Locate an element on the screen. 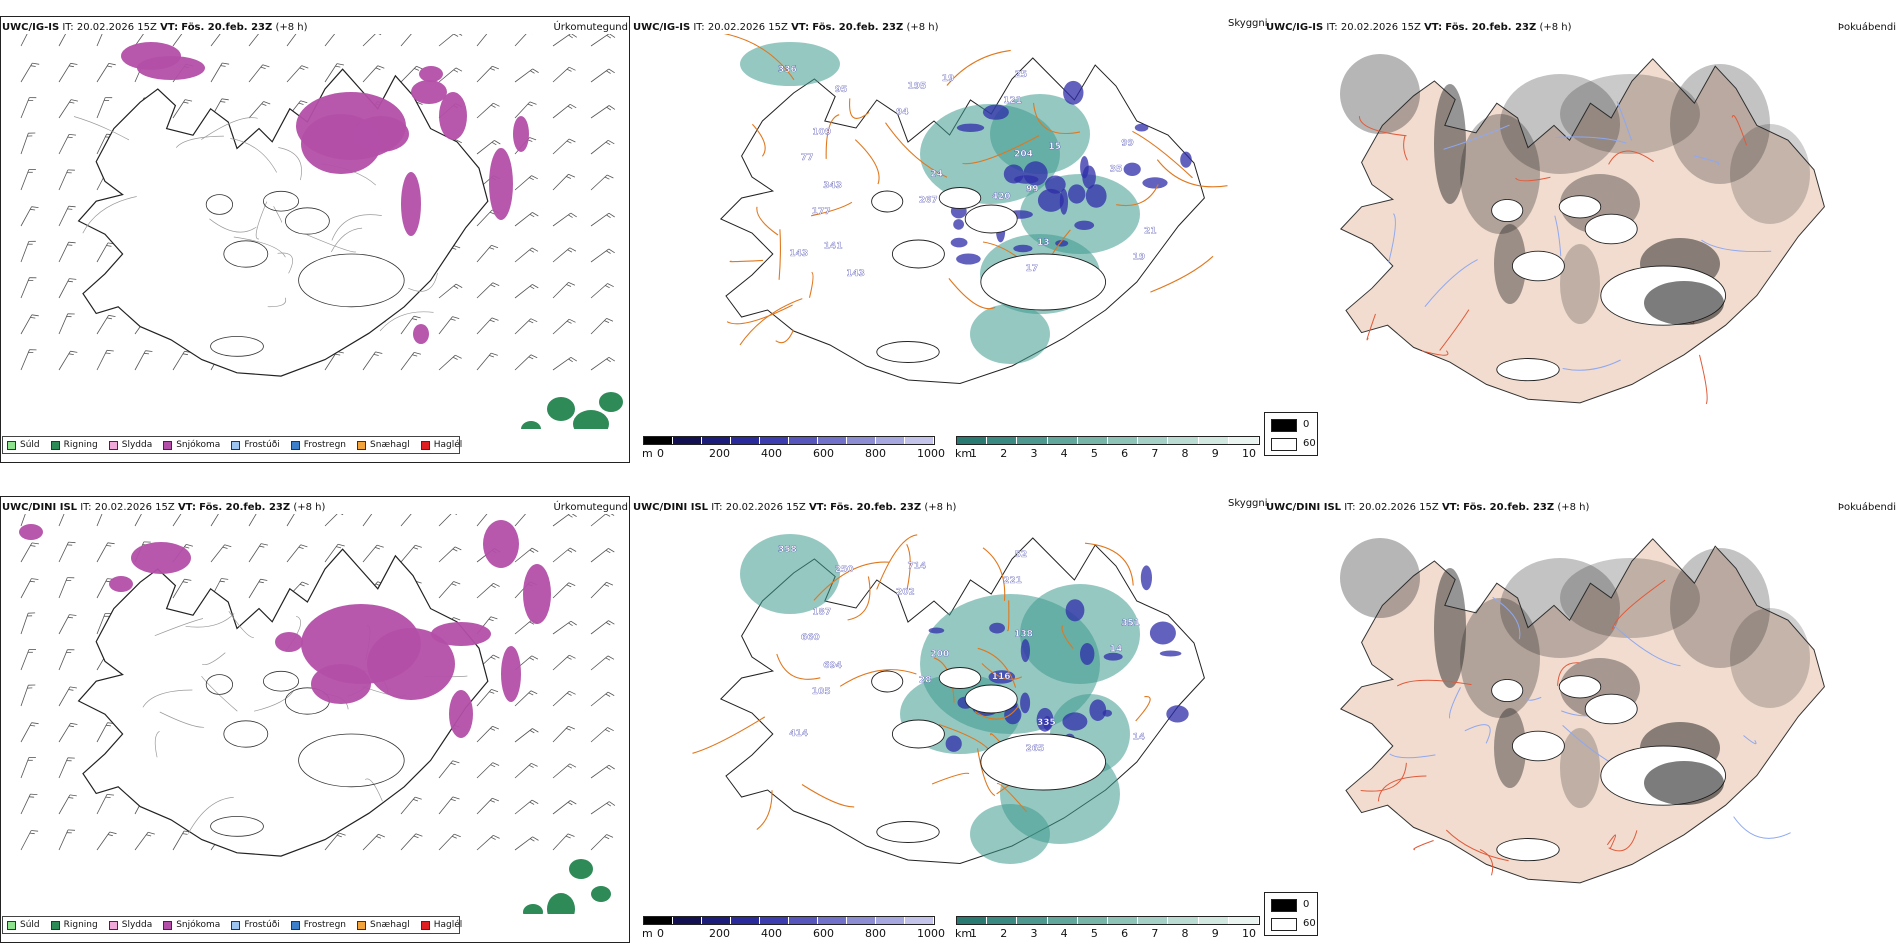 This screenshot has width=1900, height=950. precip-legend-item: Frostregn is located at coordinates (318, 925).